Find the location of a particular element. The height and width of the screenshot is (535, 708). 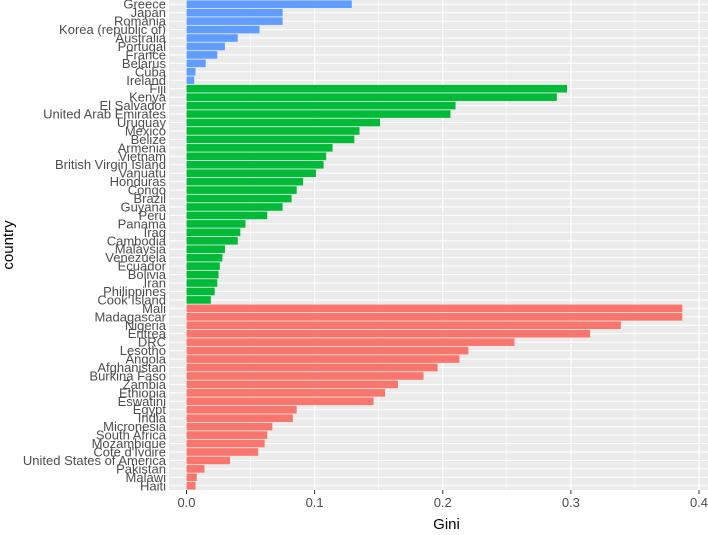

y-tick-label: Honduras is located at coordinates (138, 181).